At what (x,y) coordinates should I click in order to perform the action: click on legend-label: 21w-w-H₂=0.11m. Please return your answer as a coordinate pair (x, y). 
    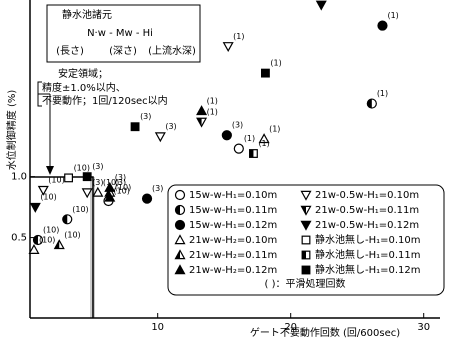
    Looking at the image, I should click on (233, 255).